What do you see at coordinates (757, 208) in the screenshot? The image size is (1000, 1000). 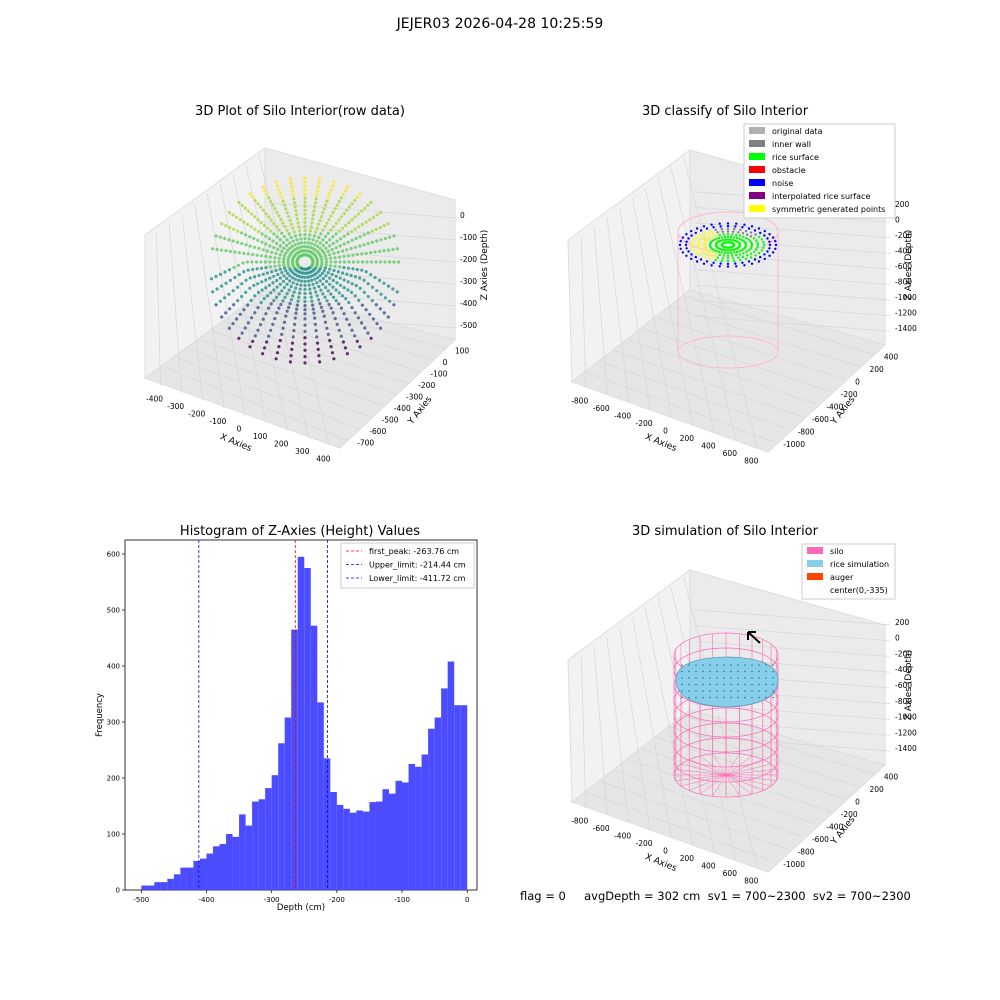 I see `legend-swatch` at bounding box center [757, 208].